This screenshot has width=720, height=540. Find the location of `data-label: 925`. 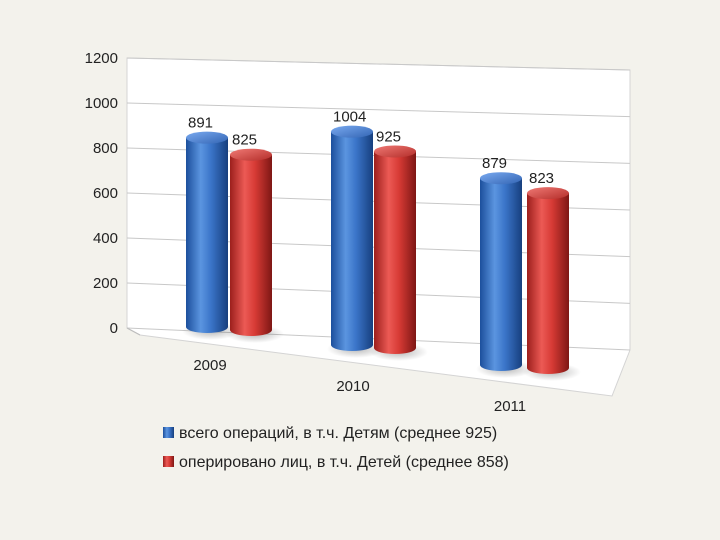

data-label: 925 is located at coordinates (388, 136).